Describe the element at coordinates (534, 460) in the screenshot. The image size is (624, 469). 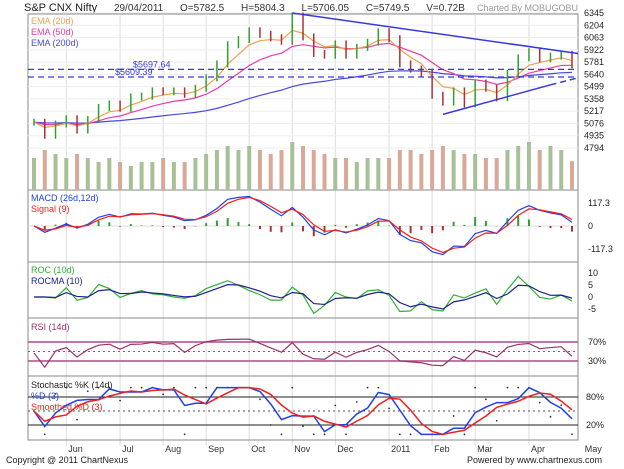
I see `powered-by: Powered by www.chartnexus.com` at that location.